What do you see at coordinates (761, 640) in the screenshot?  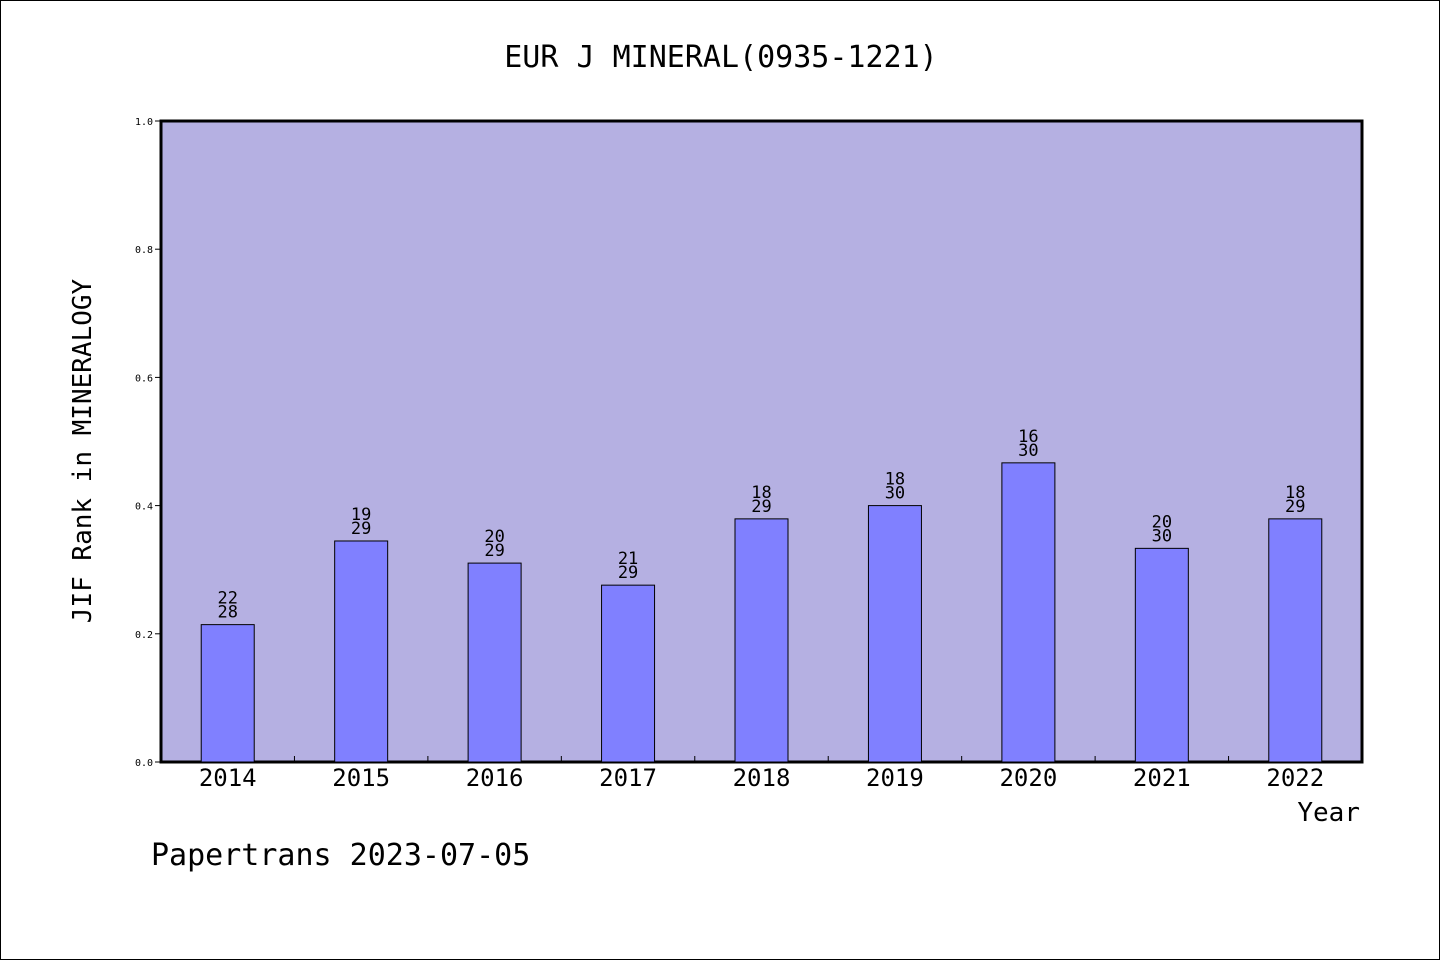 I see `bar-2018` at bounding box center [761, 640].